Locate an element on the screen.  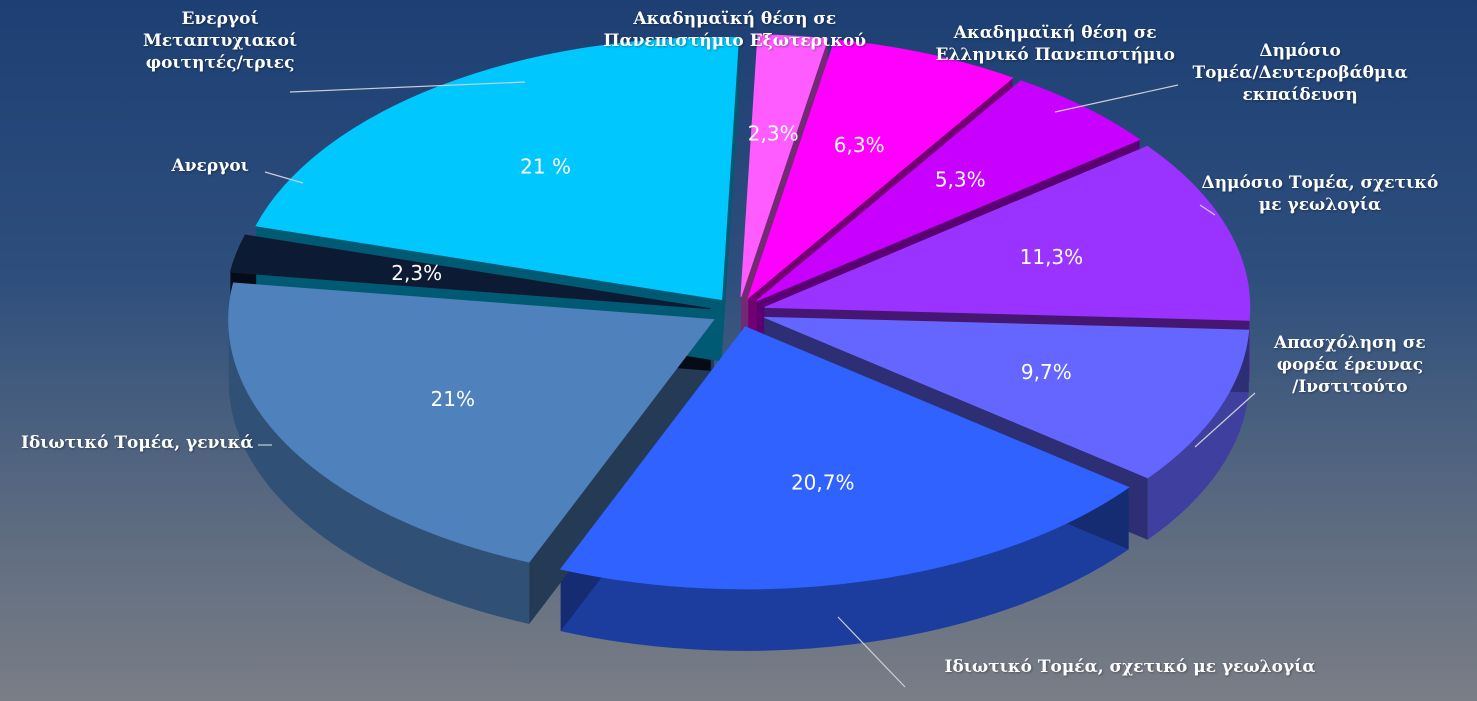
data-label-2: 5,3% is located at coordinates (960, 179).